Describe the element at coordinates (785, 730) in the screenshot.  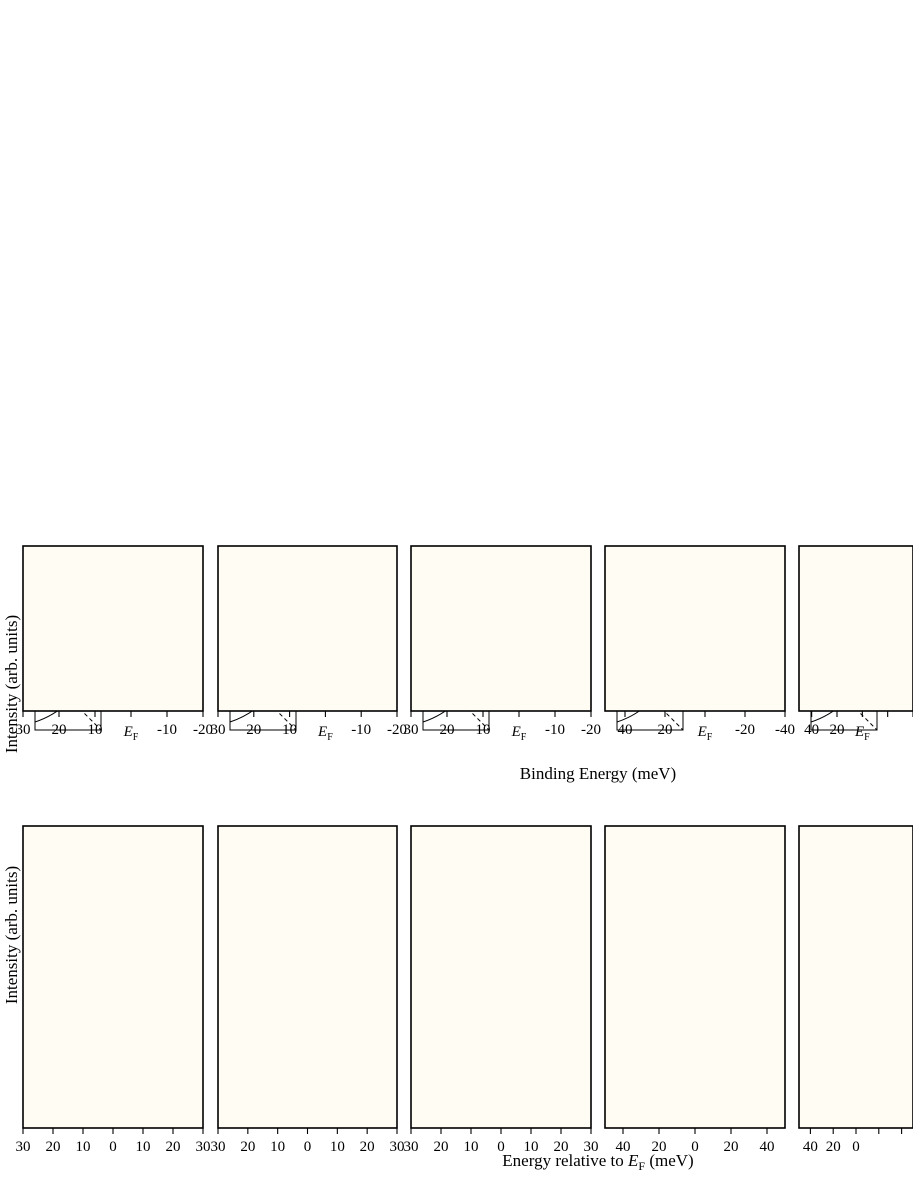
I see `tick-label: -40` at that location.